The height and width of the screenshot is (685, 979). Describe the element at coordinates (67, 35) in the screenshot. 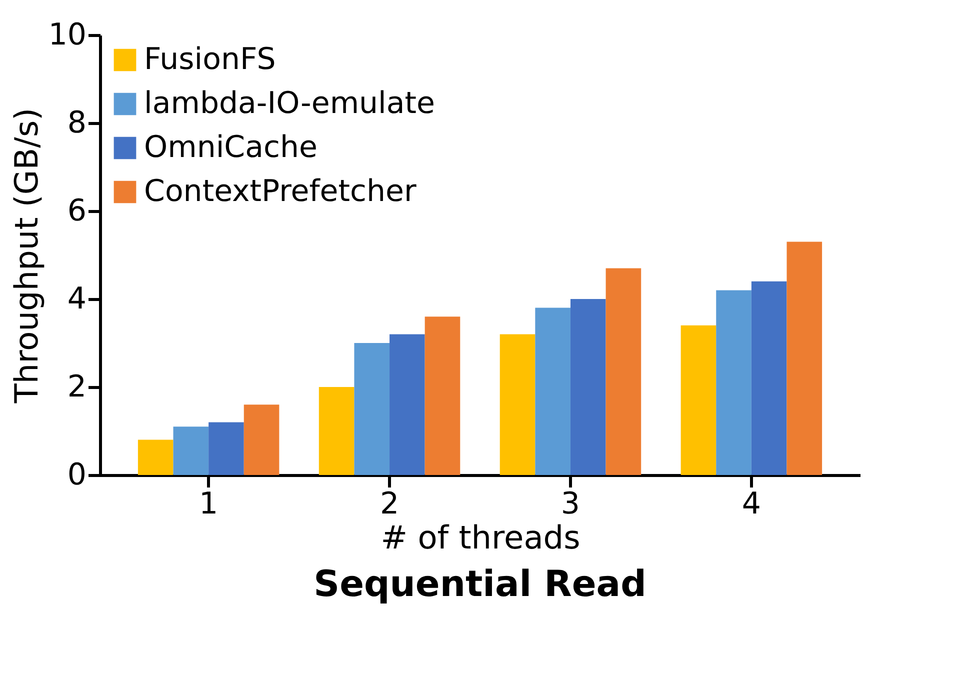

I see `y-tick-label: 10` at that location.